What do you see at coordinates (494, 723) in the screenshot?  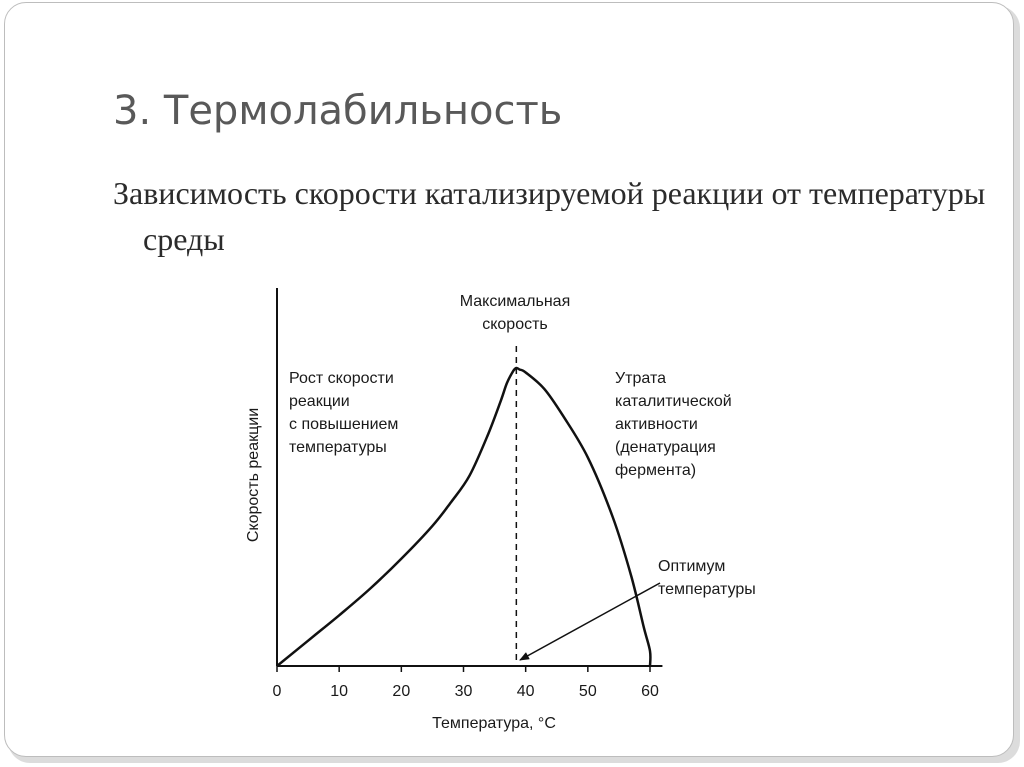 I see `x-axis-label: Температура, °C` at bounding box center [494, 723].